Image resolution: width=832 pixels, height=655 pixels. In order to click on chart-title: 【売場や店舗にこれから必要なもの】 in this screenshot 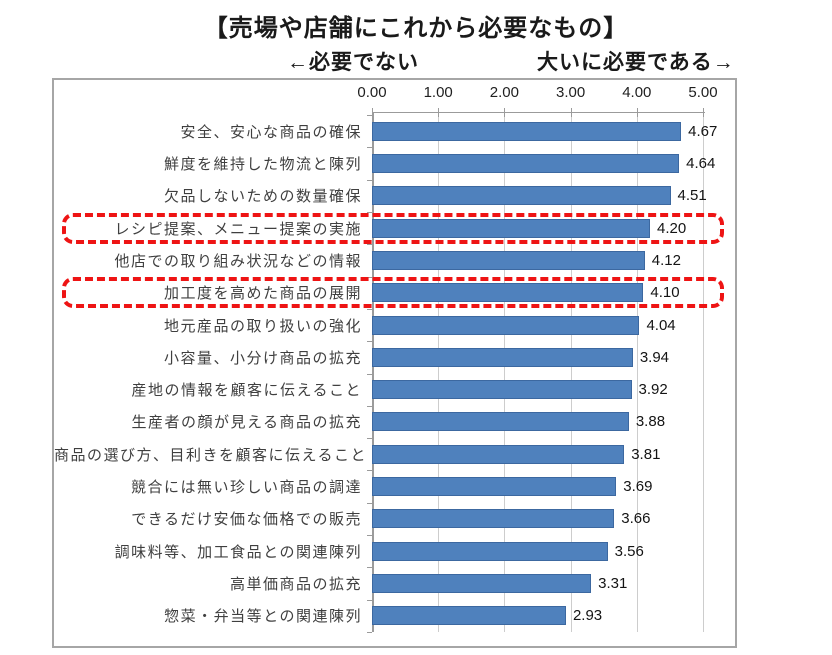, I will do `click(416, 28)`.